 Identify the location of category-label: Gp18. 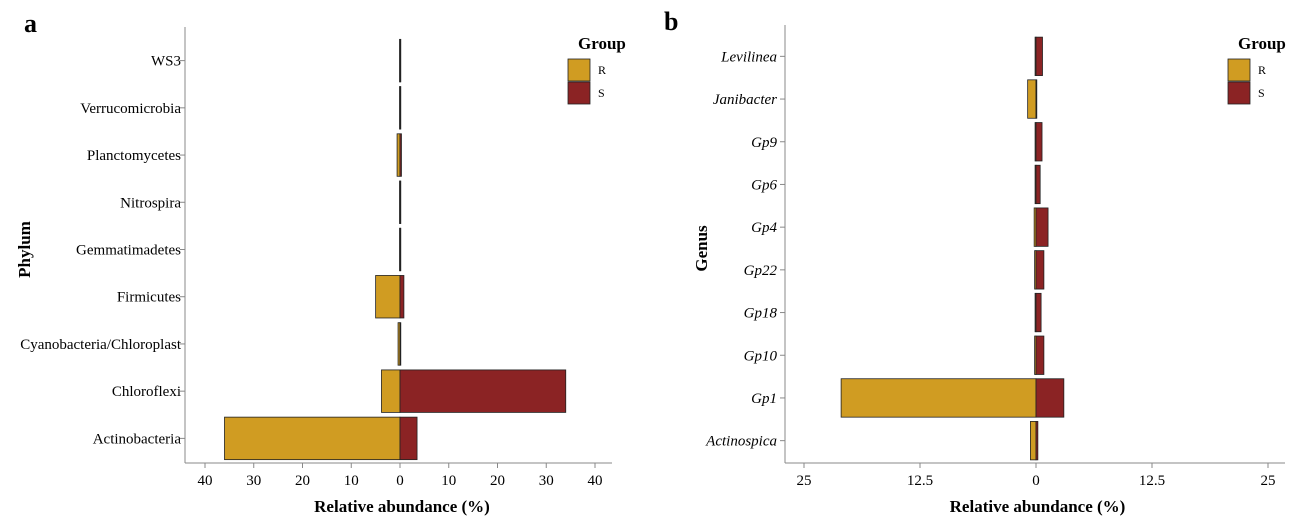
(761, 314).